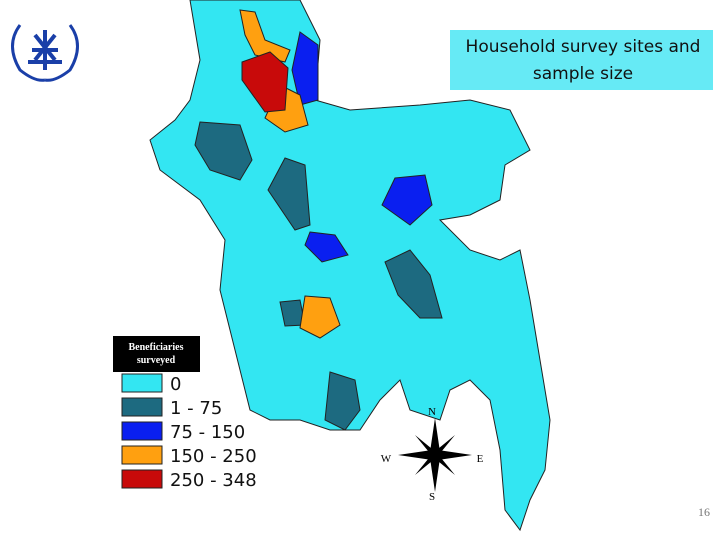 This screenshot has width=720, height=540. What do you see at coordinates (435, 455) in the screenshot?
I see `compass` at bounding box center [435, 455].